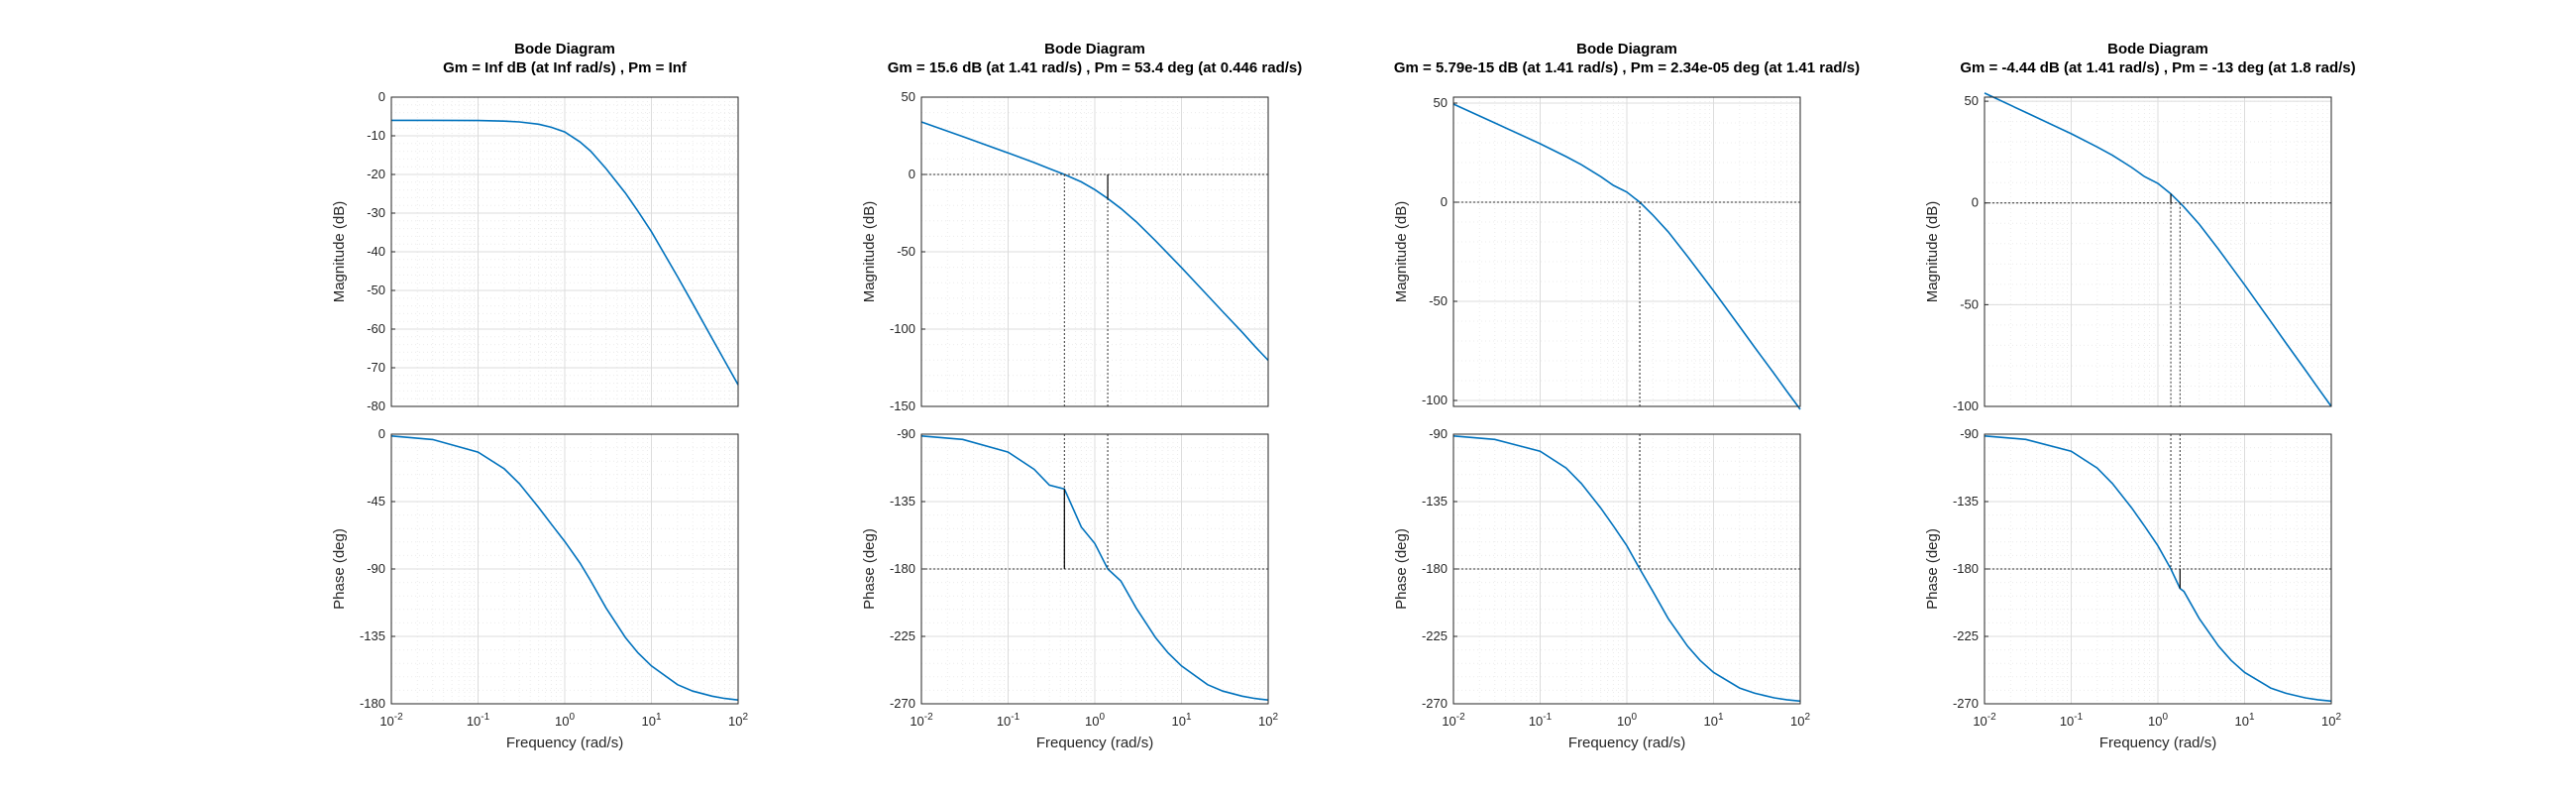 The height and width of the screenshot is (793, 2576). Describe the element at coordinates (565, 67) in the screenshot. I see `chart-subtitle: Gm = Inf dB (at Inf rad/s) , Pm = Inf` at that location.